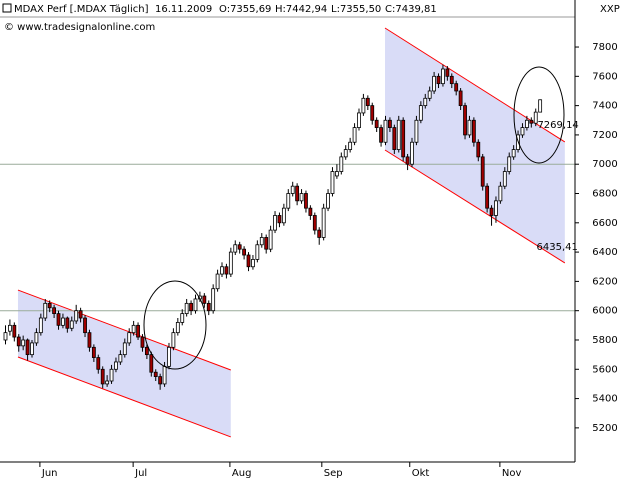 The image size is (640, 480). Describe the element at coordinates (604, 311) in the screenshot. I see `y-tick-label: 6000` at that location.